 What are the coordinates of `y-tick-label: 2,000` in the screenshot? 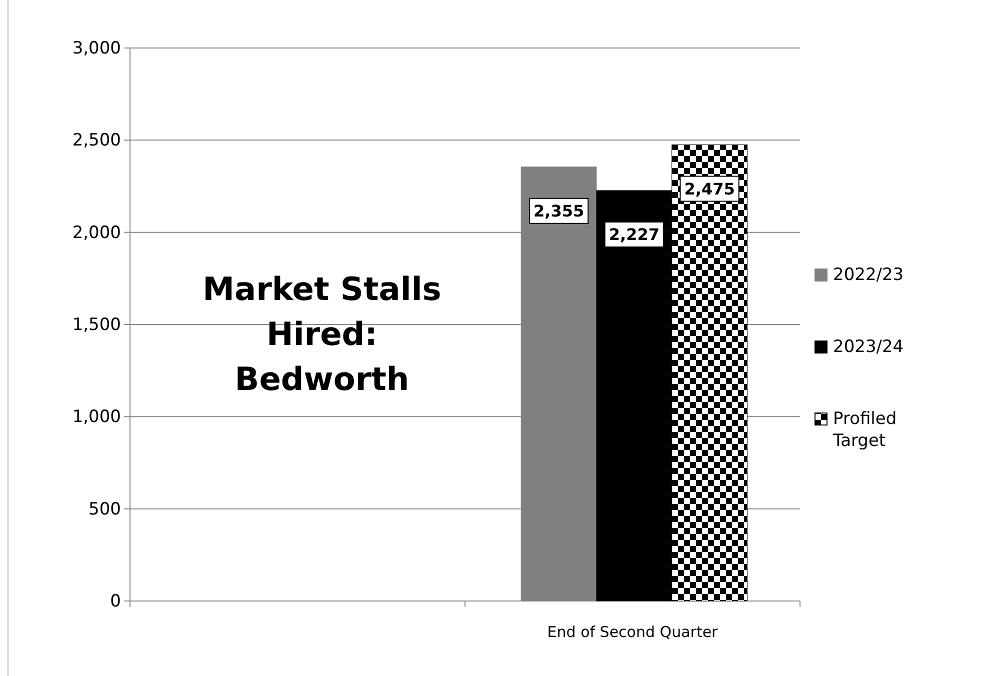 It's located at (96, 232).